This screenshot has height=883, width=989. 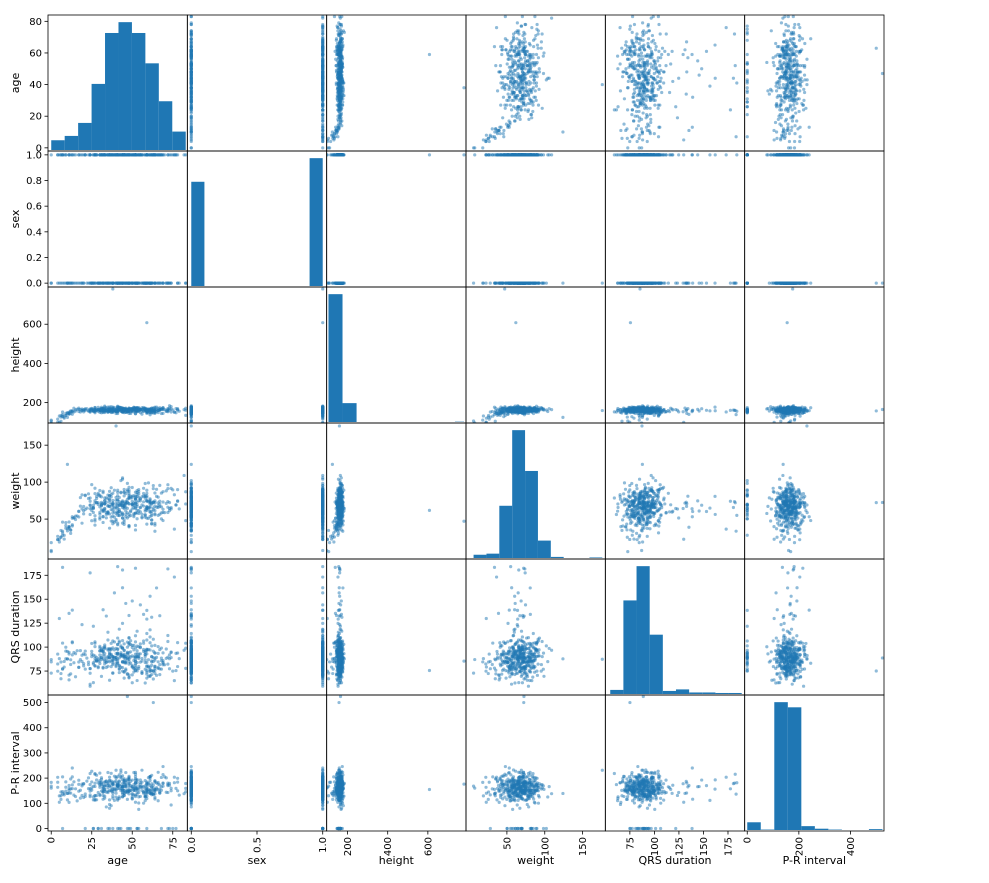 I want to click on panel-sex-vs-qrs-duration, so click(x=675, y=219).